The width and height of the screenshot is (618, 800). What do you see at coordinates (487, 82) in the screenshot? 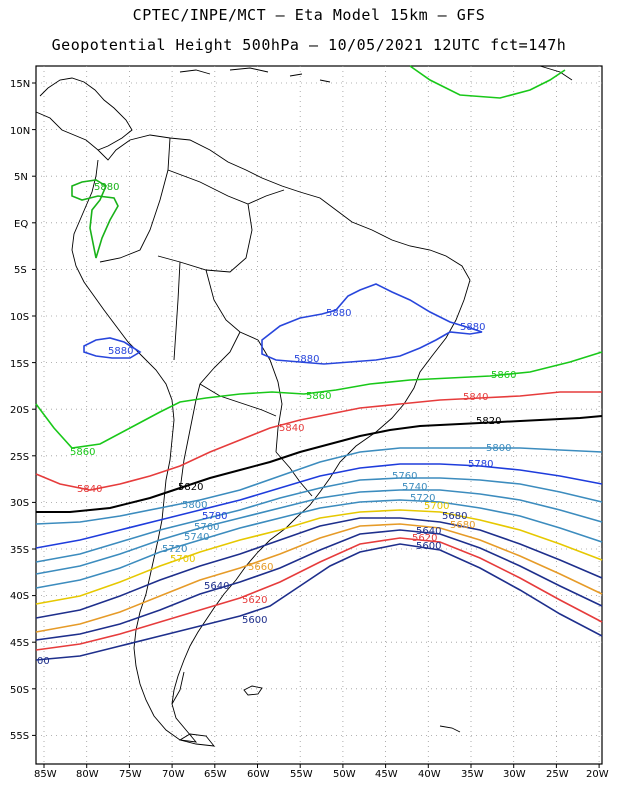
I see `contour-5880-north` at bounding box center [487, 82].